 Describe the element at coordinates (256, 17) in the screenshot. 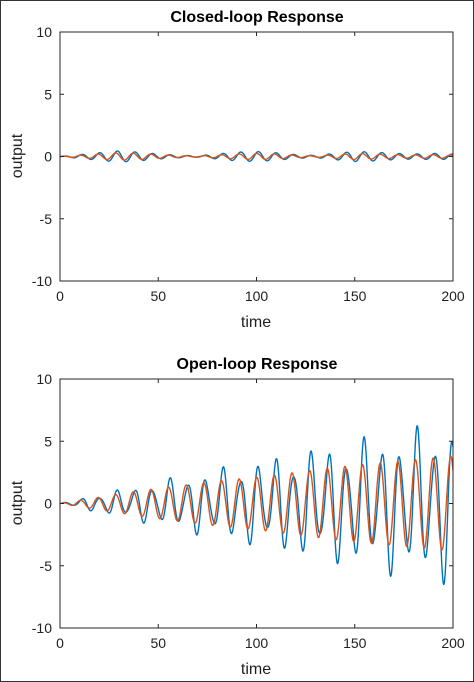

I see `chart-title: Closed-loop Response` at that location.